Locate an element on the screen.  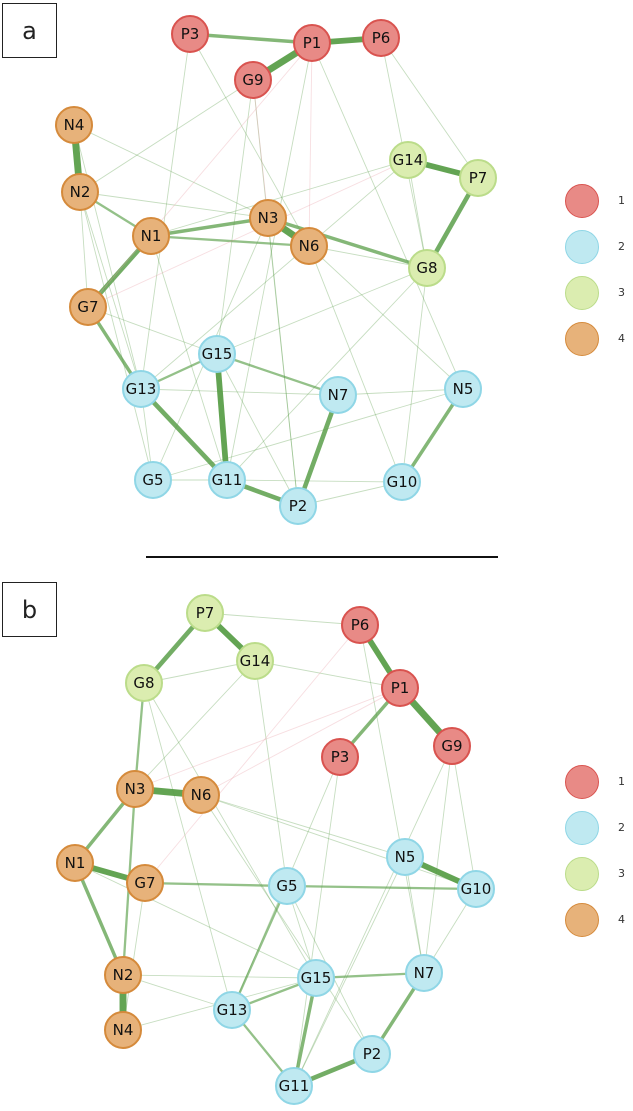
node-P6: P6 is located at coordinates (381, 38).